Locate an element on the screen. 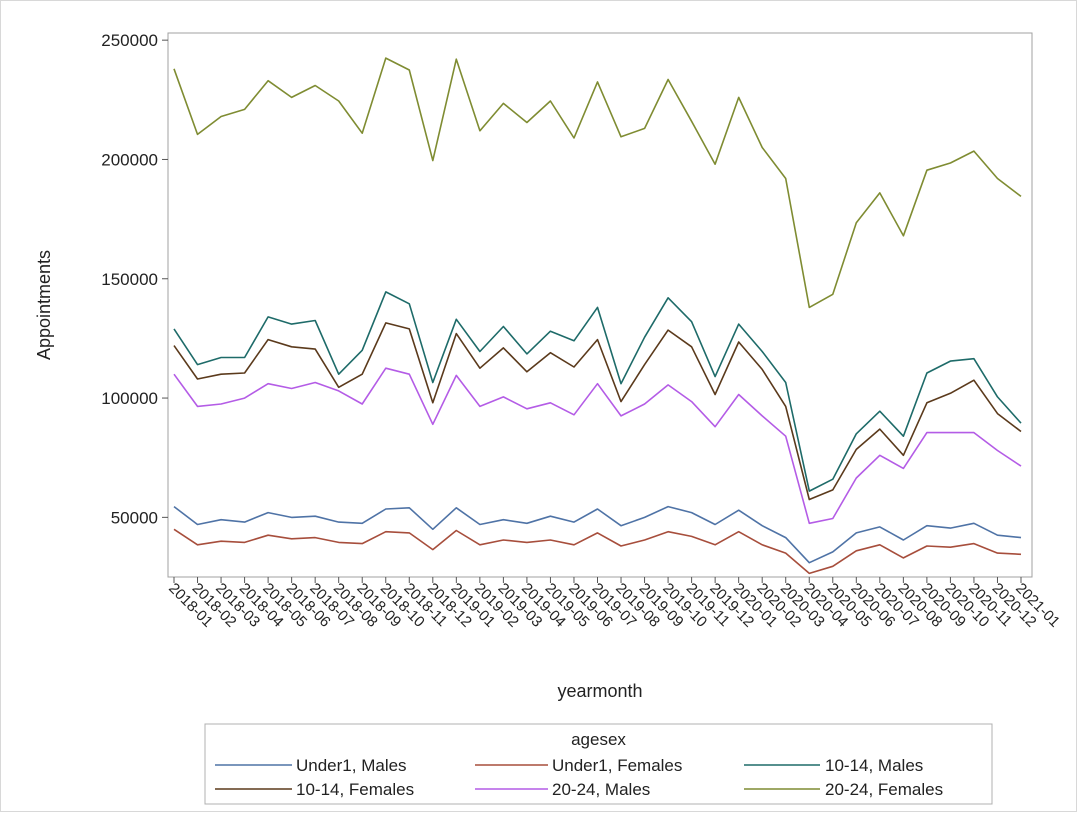 This screenshot has width=1082, height=816. legend-label: 20-24, Females is located at coordinates (884, 789).